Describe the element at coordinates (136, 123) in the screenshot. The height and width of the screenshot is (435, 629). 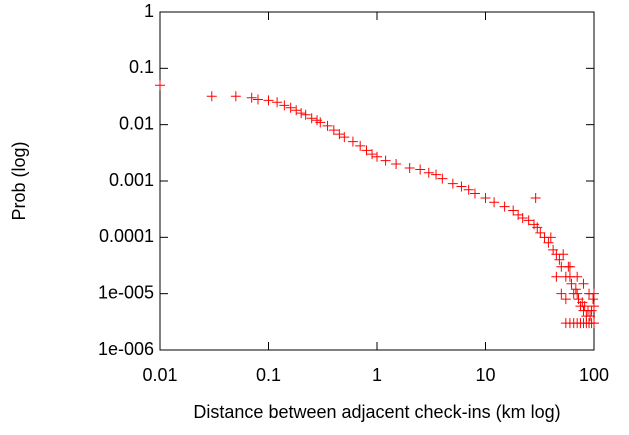
I see `y-tick-label: 0.01` at that location.